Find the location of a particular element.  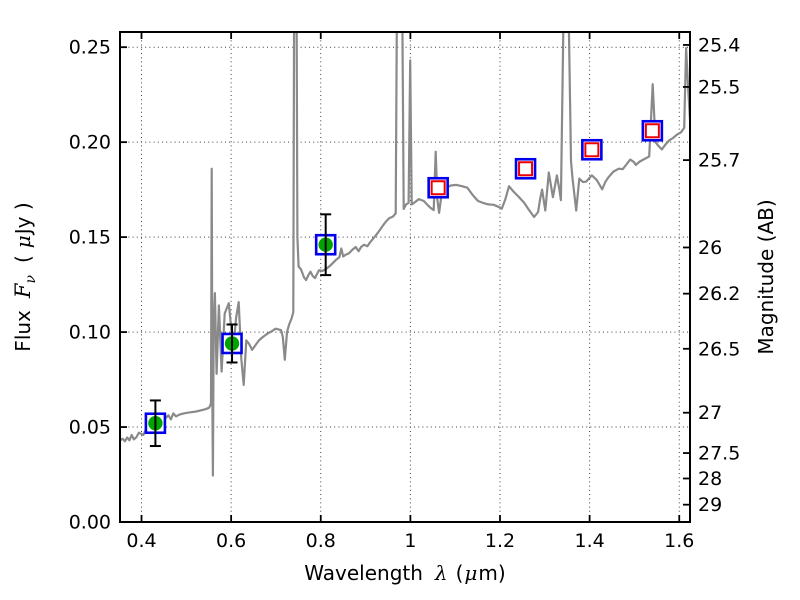

y-tick-label-left: 0.15 is located at coordinates (90, 238).